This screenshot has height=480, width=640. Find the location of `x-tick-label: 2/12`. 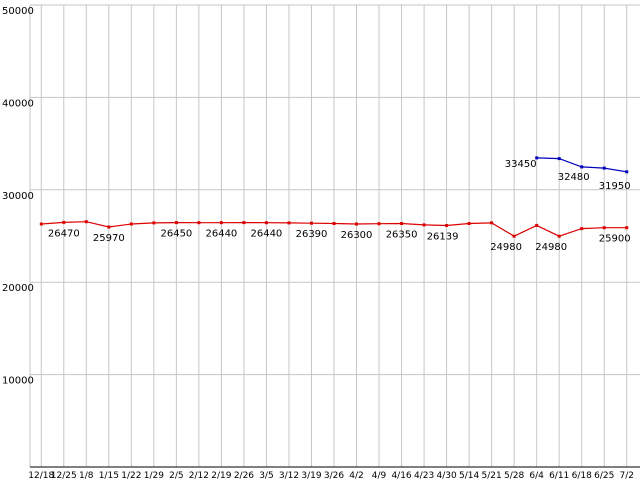

x-tick-label: 2/12 is located at coordinates (199, 475).